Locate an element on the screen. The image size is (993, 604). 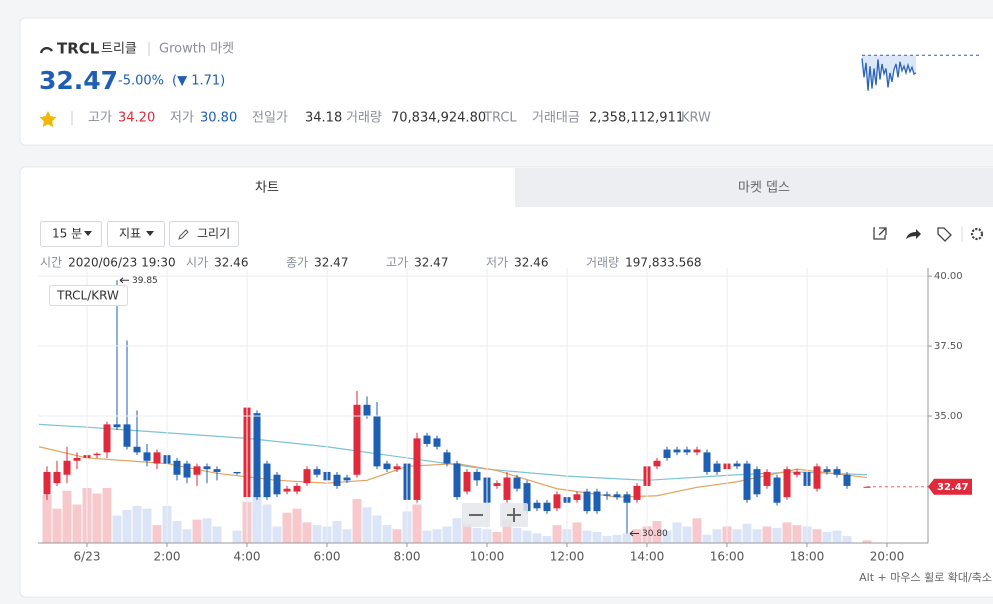
tab: 차트 is located at coordinates (267, 188).